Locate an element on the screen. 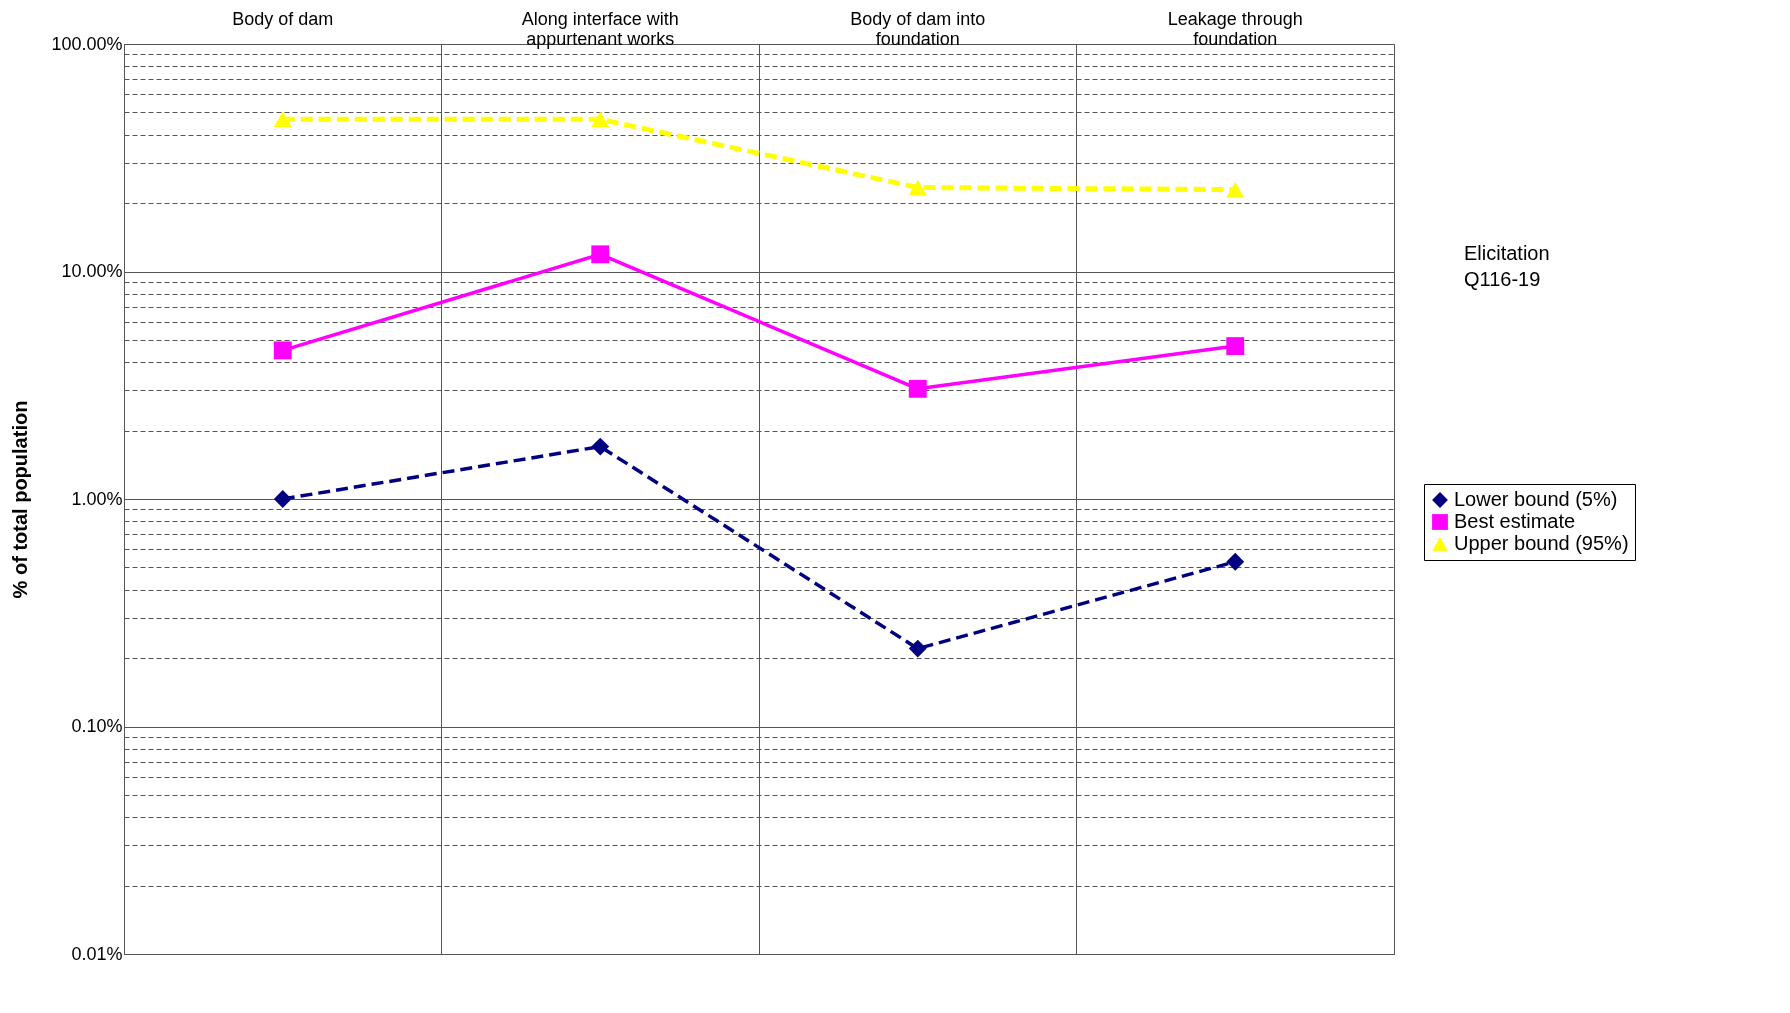 Image resolution: width=1790 pixels, height=1013 pixels. legend-label: Lower bound (5%) is located at coordinates (1536, 499).